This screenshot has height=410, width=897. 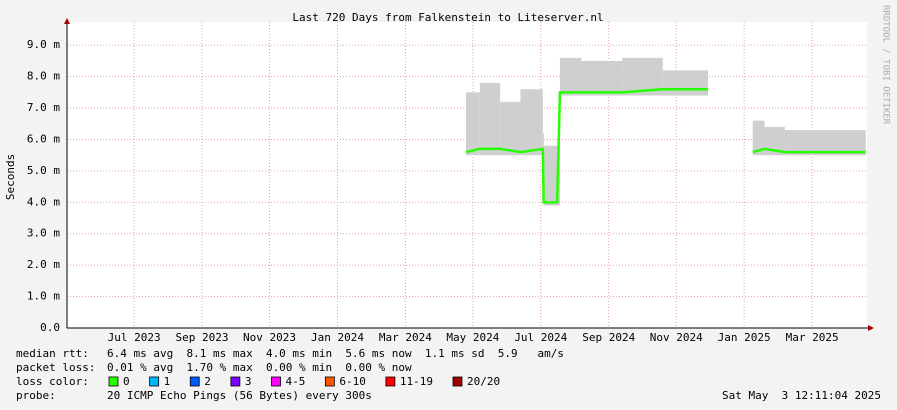 I want to click on y-tick-label: 9.0 m, so click(x=43, y=44).